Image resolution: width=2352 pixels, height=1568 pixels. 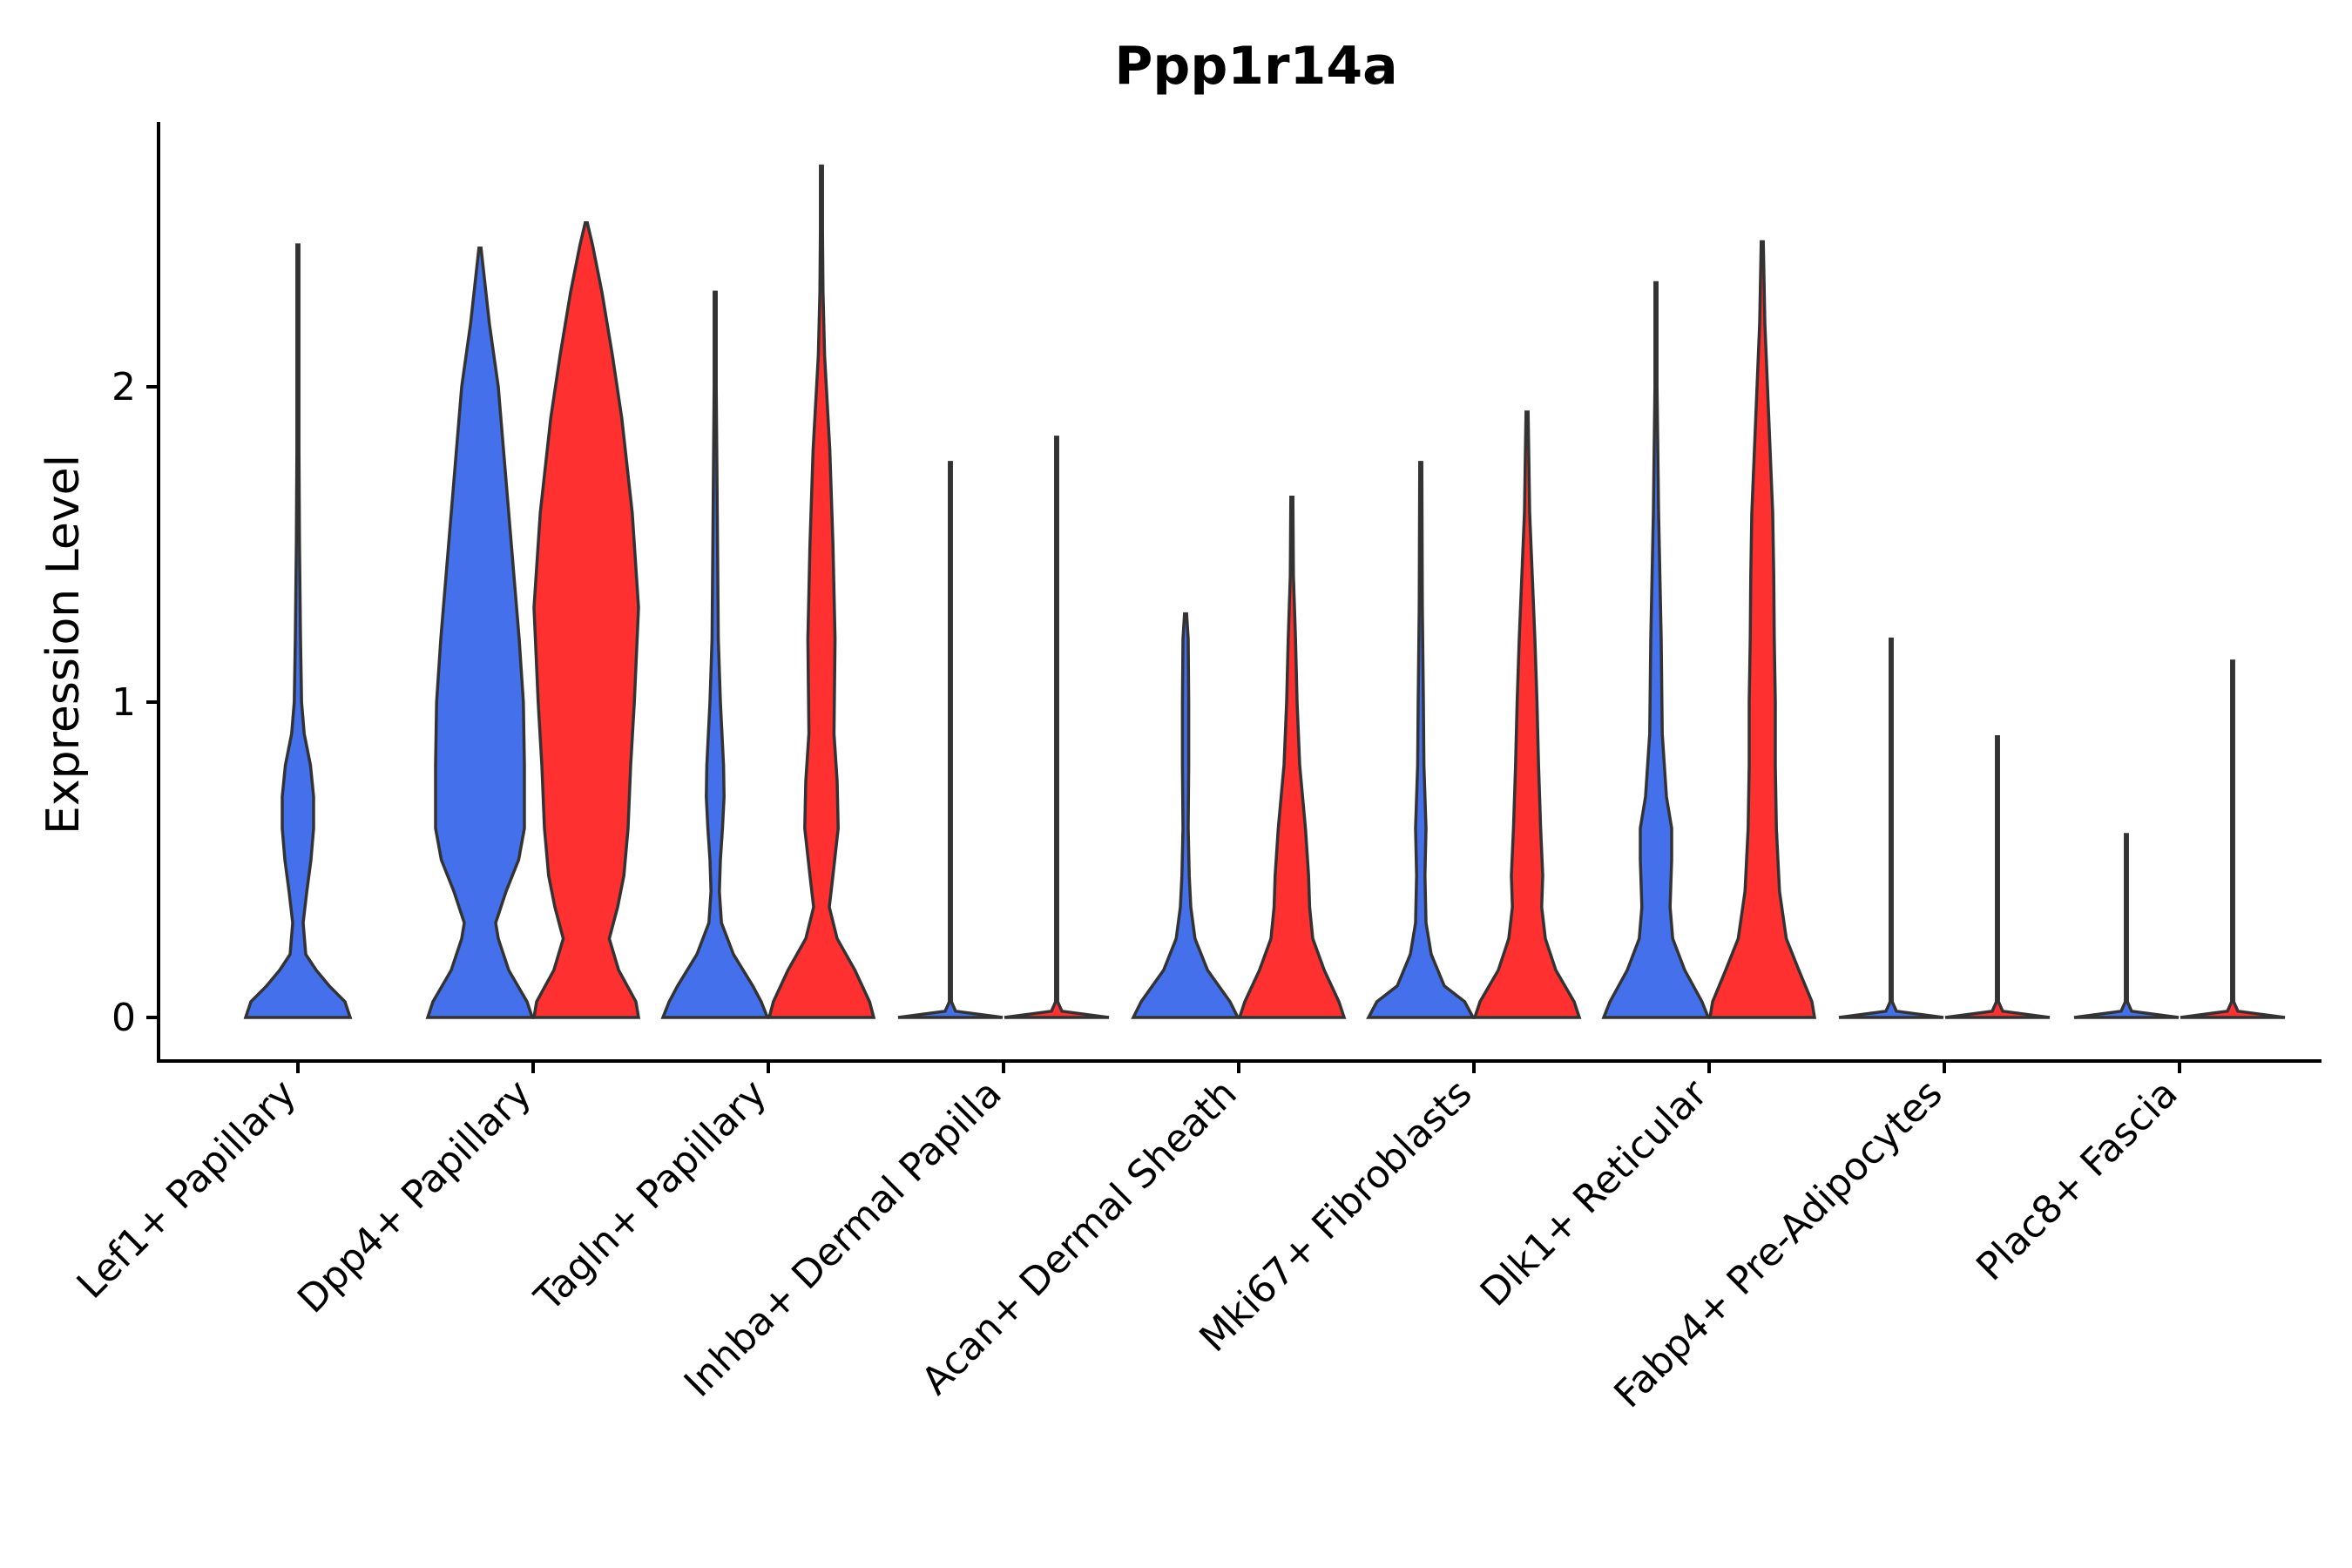 What do you see at coordinates (1292, 757) in the screenshot?
I see `violin-4-red` at bounding box center [1292, 757].